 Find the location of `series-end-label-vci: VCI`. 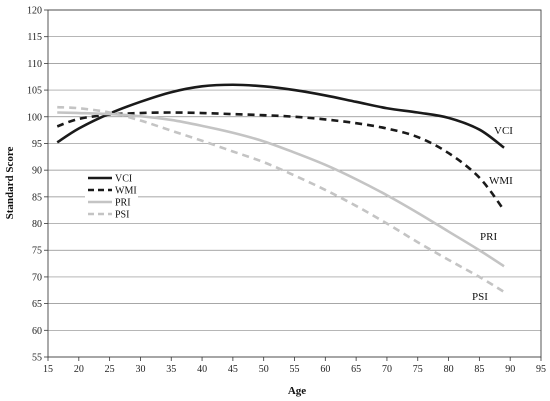

series-end-label-vci: VCI is located at coordinates (503, 131).